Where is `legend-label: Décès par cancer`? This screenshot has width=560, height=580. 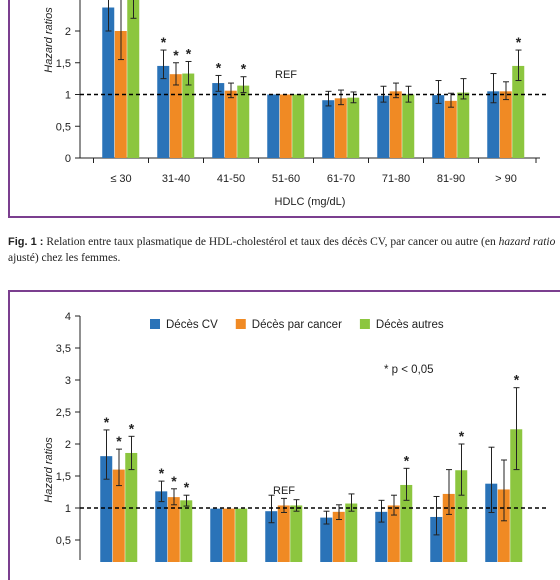
legend-label: Décès par cancer is located at coordinates (297, 325).